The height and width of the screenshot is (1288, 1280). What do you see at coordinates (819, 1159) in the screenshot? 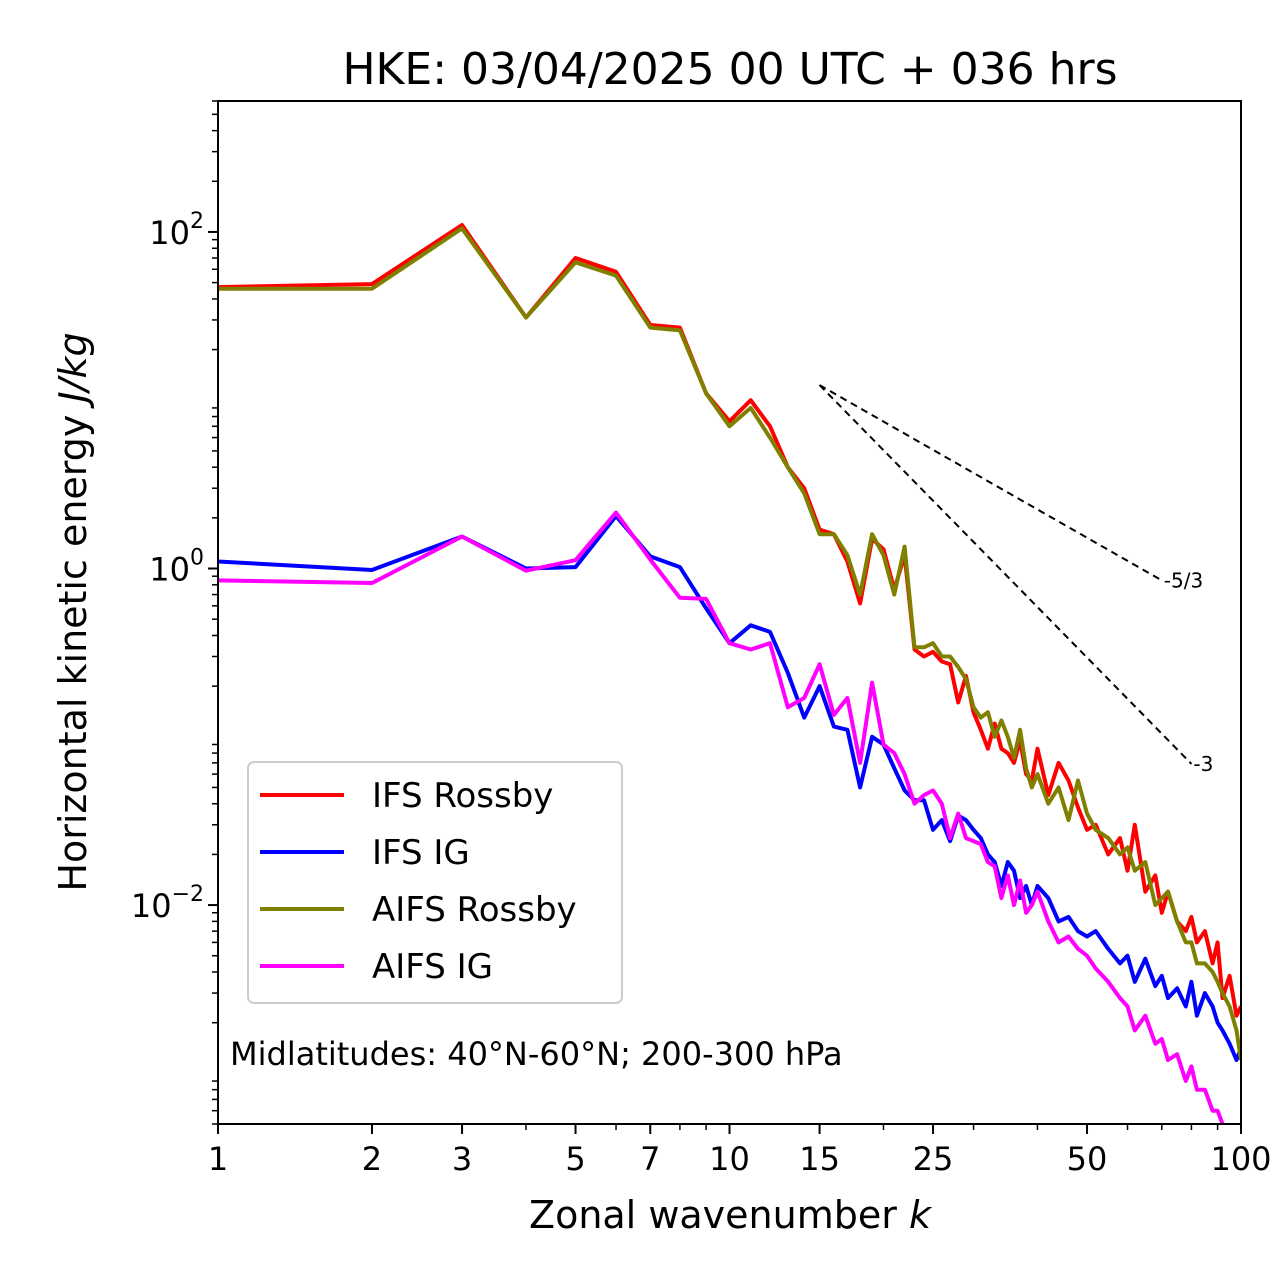
I see `x-tick-label: 15` at bounding box center [819, 1159].